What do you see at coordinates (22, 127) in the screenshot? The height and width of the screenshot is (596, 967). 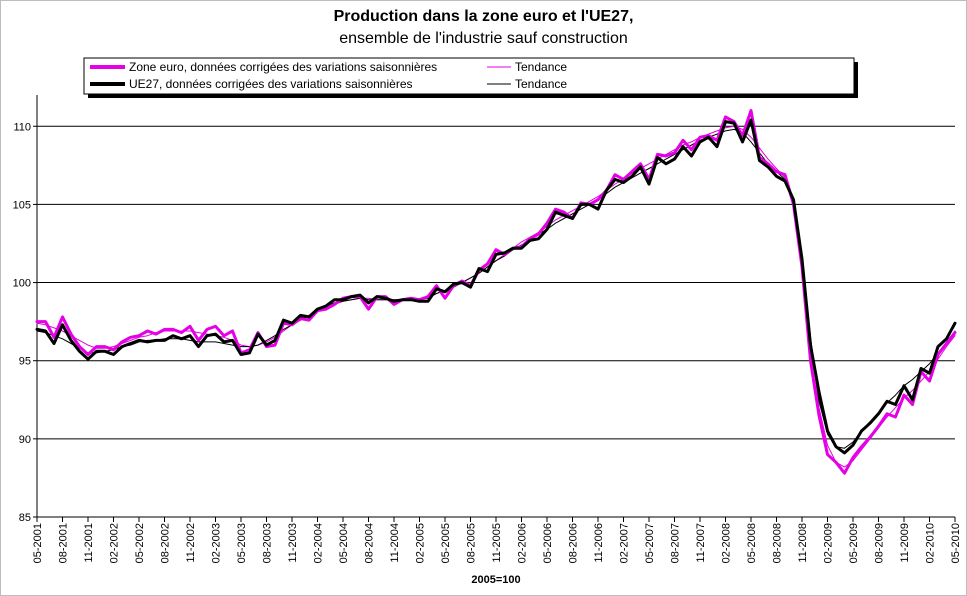 I see `y-tick-label: 110` at bounding box center [22, 127].